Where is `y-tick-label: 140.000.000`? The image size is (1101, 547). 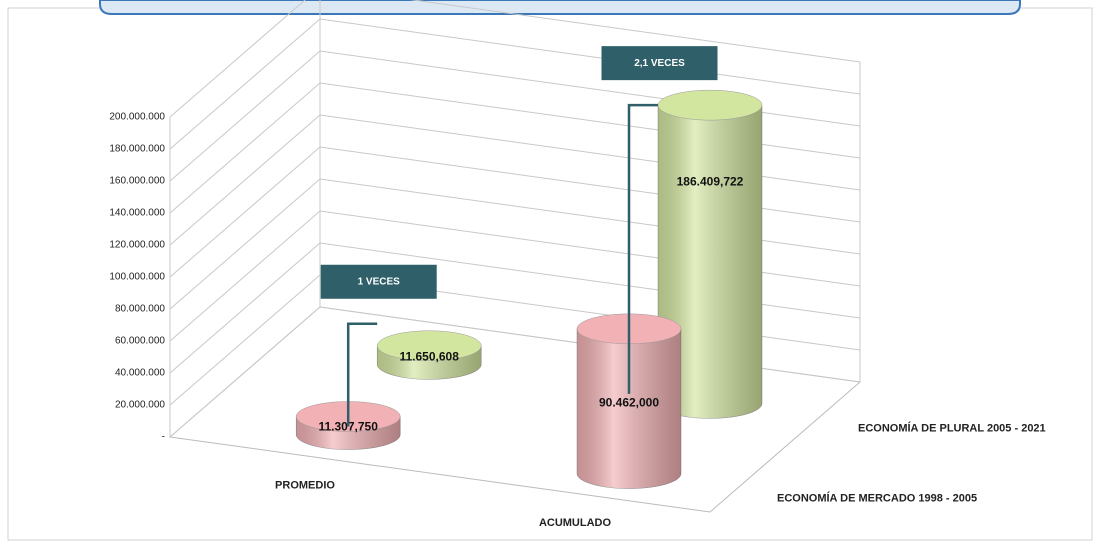 y-tick-label: 140.000.000 is located at coordinates (137, 213).